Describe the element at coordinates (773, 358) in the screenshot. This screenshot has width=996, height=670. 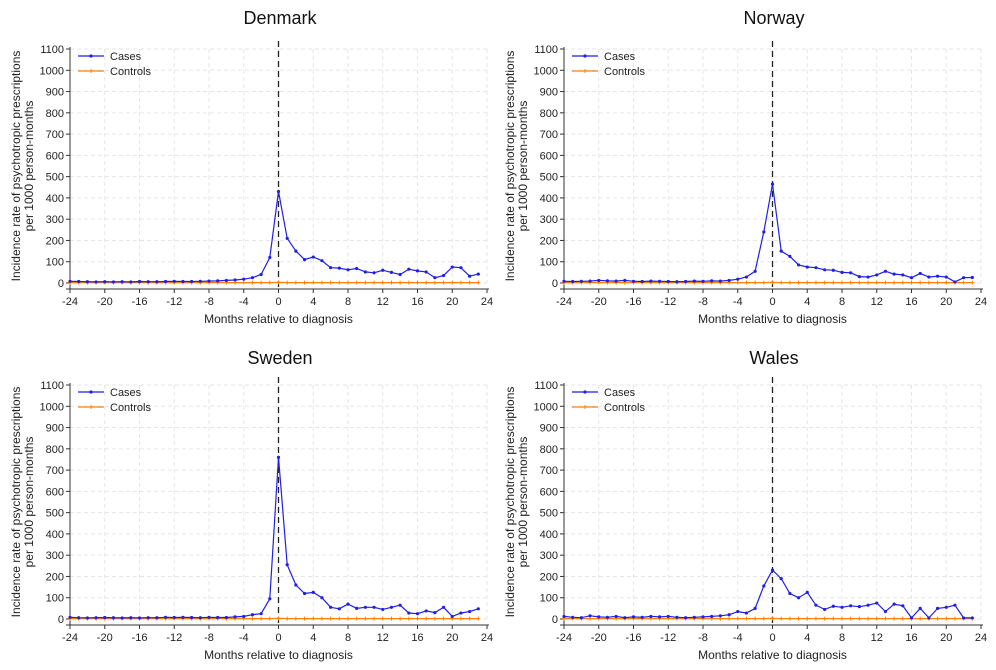
I see `chart-title: Wales` at that location.